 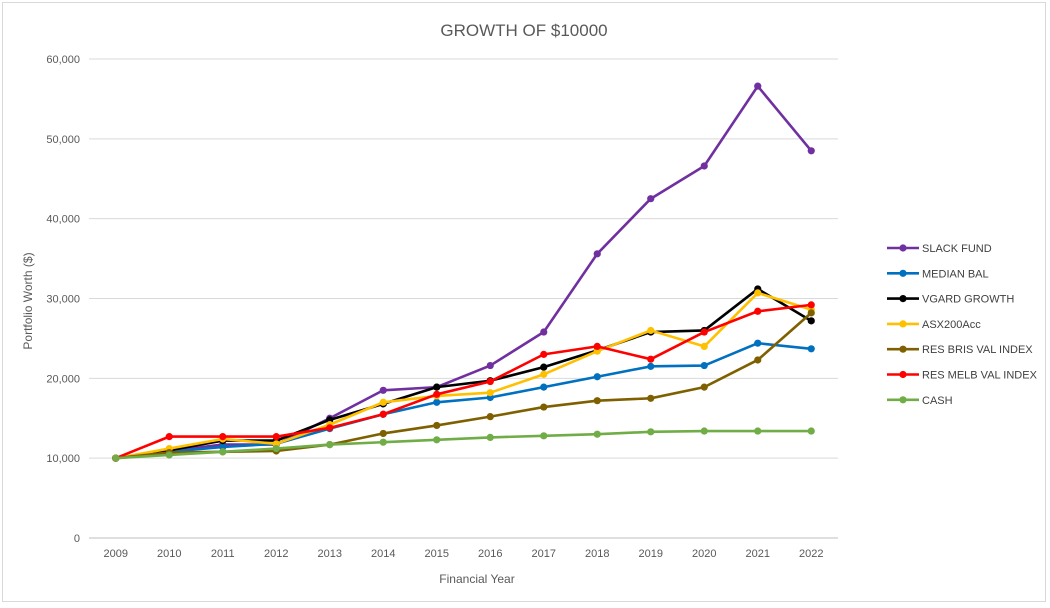 I want to click on x-axis-title: Financial Year, so click(x=476, y=579).